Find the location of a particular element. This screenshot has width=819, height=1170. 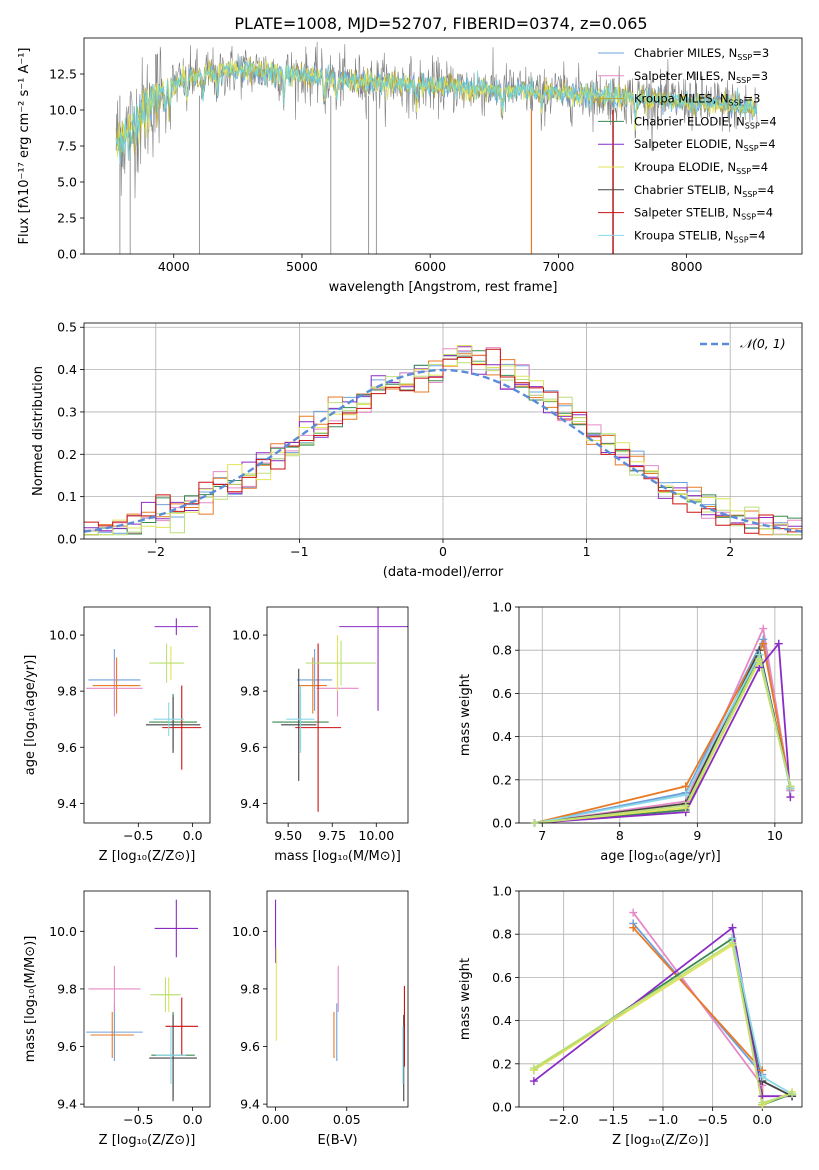

x-tick-label: −1 is located at coordinates (299, 551).